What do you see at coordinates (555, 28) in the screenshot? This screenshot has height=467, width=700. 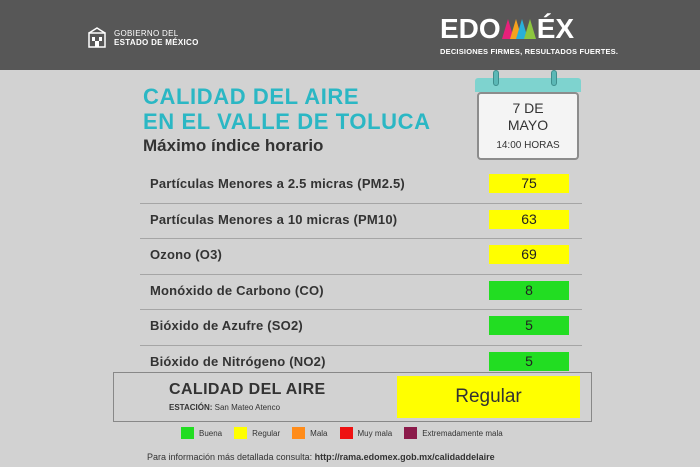 I see `brand-suffix: ÉX` at bounding box center [555, 28].